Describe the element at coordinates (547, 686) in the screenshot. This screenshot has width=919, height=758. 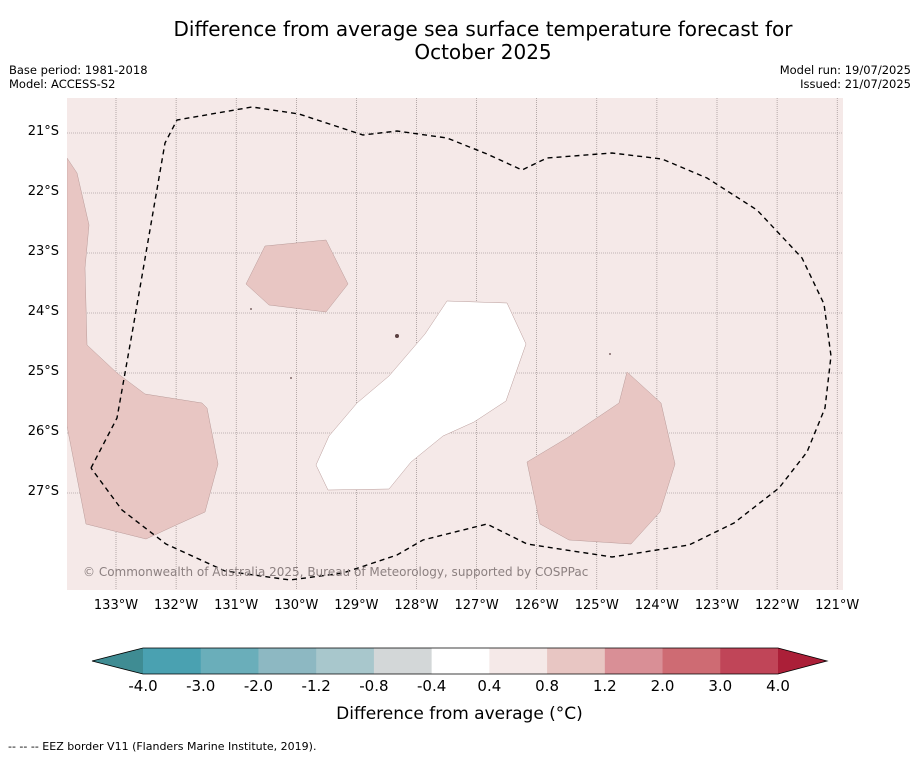
I see `colorbar-tick-label: 0.8` at that location.